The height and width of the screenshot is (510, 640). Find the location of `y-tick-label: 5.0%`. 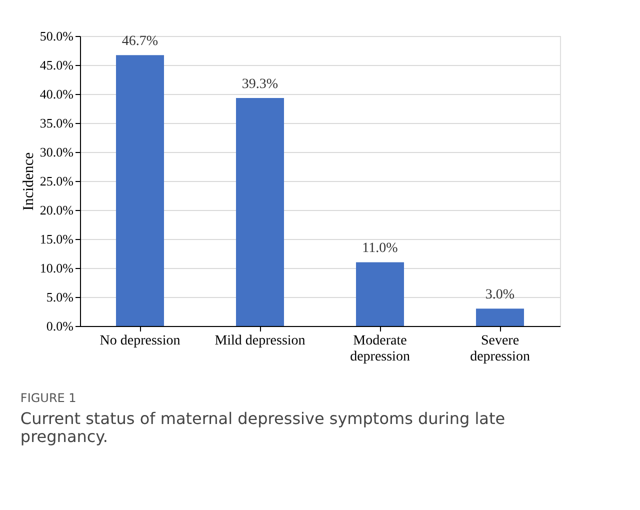

y-tick-label: 5.0% is located at coordinates (60, 297).